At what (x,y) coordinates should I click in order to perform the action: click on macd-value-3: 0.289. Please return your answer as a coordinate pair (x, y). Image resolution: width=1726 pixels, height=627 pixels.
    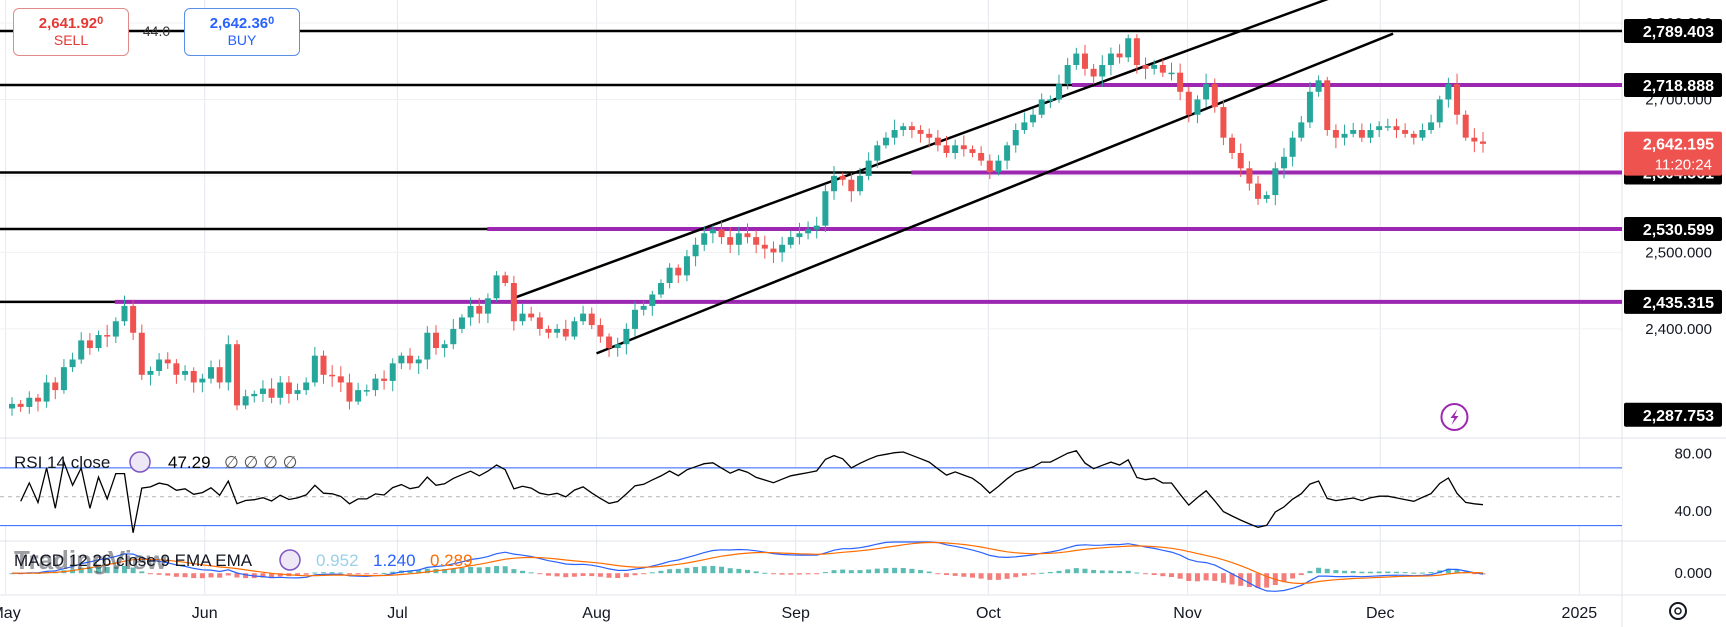
    Looking at the image, I should click on (451, 560).